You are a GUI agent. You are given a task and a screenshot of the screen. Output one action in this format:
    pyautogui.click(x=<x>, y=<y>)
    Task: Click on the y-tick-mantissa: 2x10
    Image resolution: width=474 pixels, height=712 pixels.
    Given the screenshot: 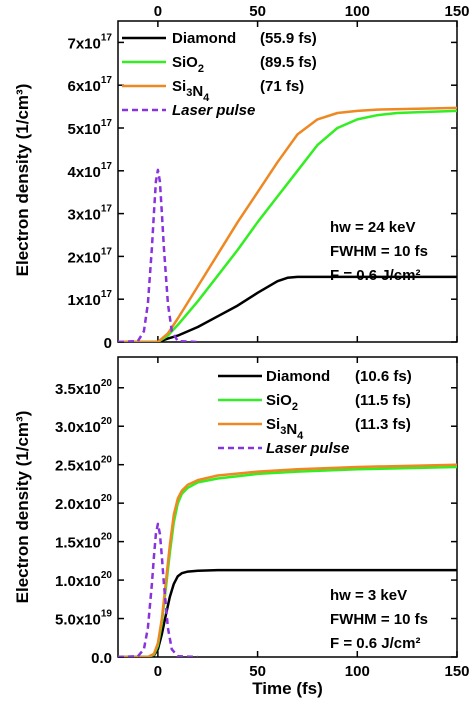 What is the action you would take?
    pyautogui.click(x=84, y=257)
    